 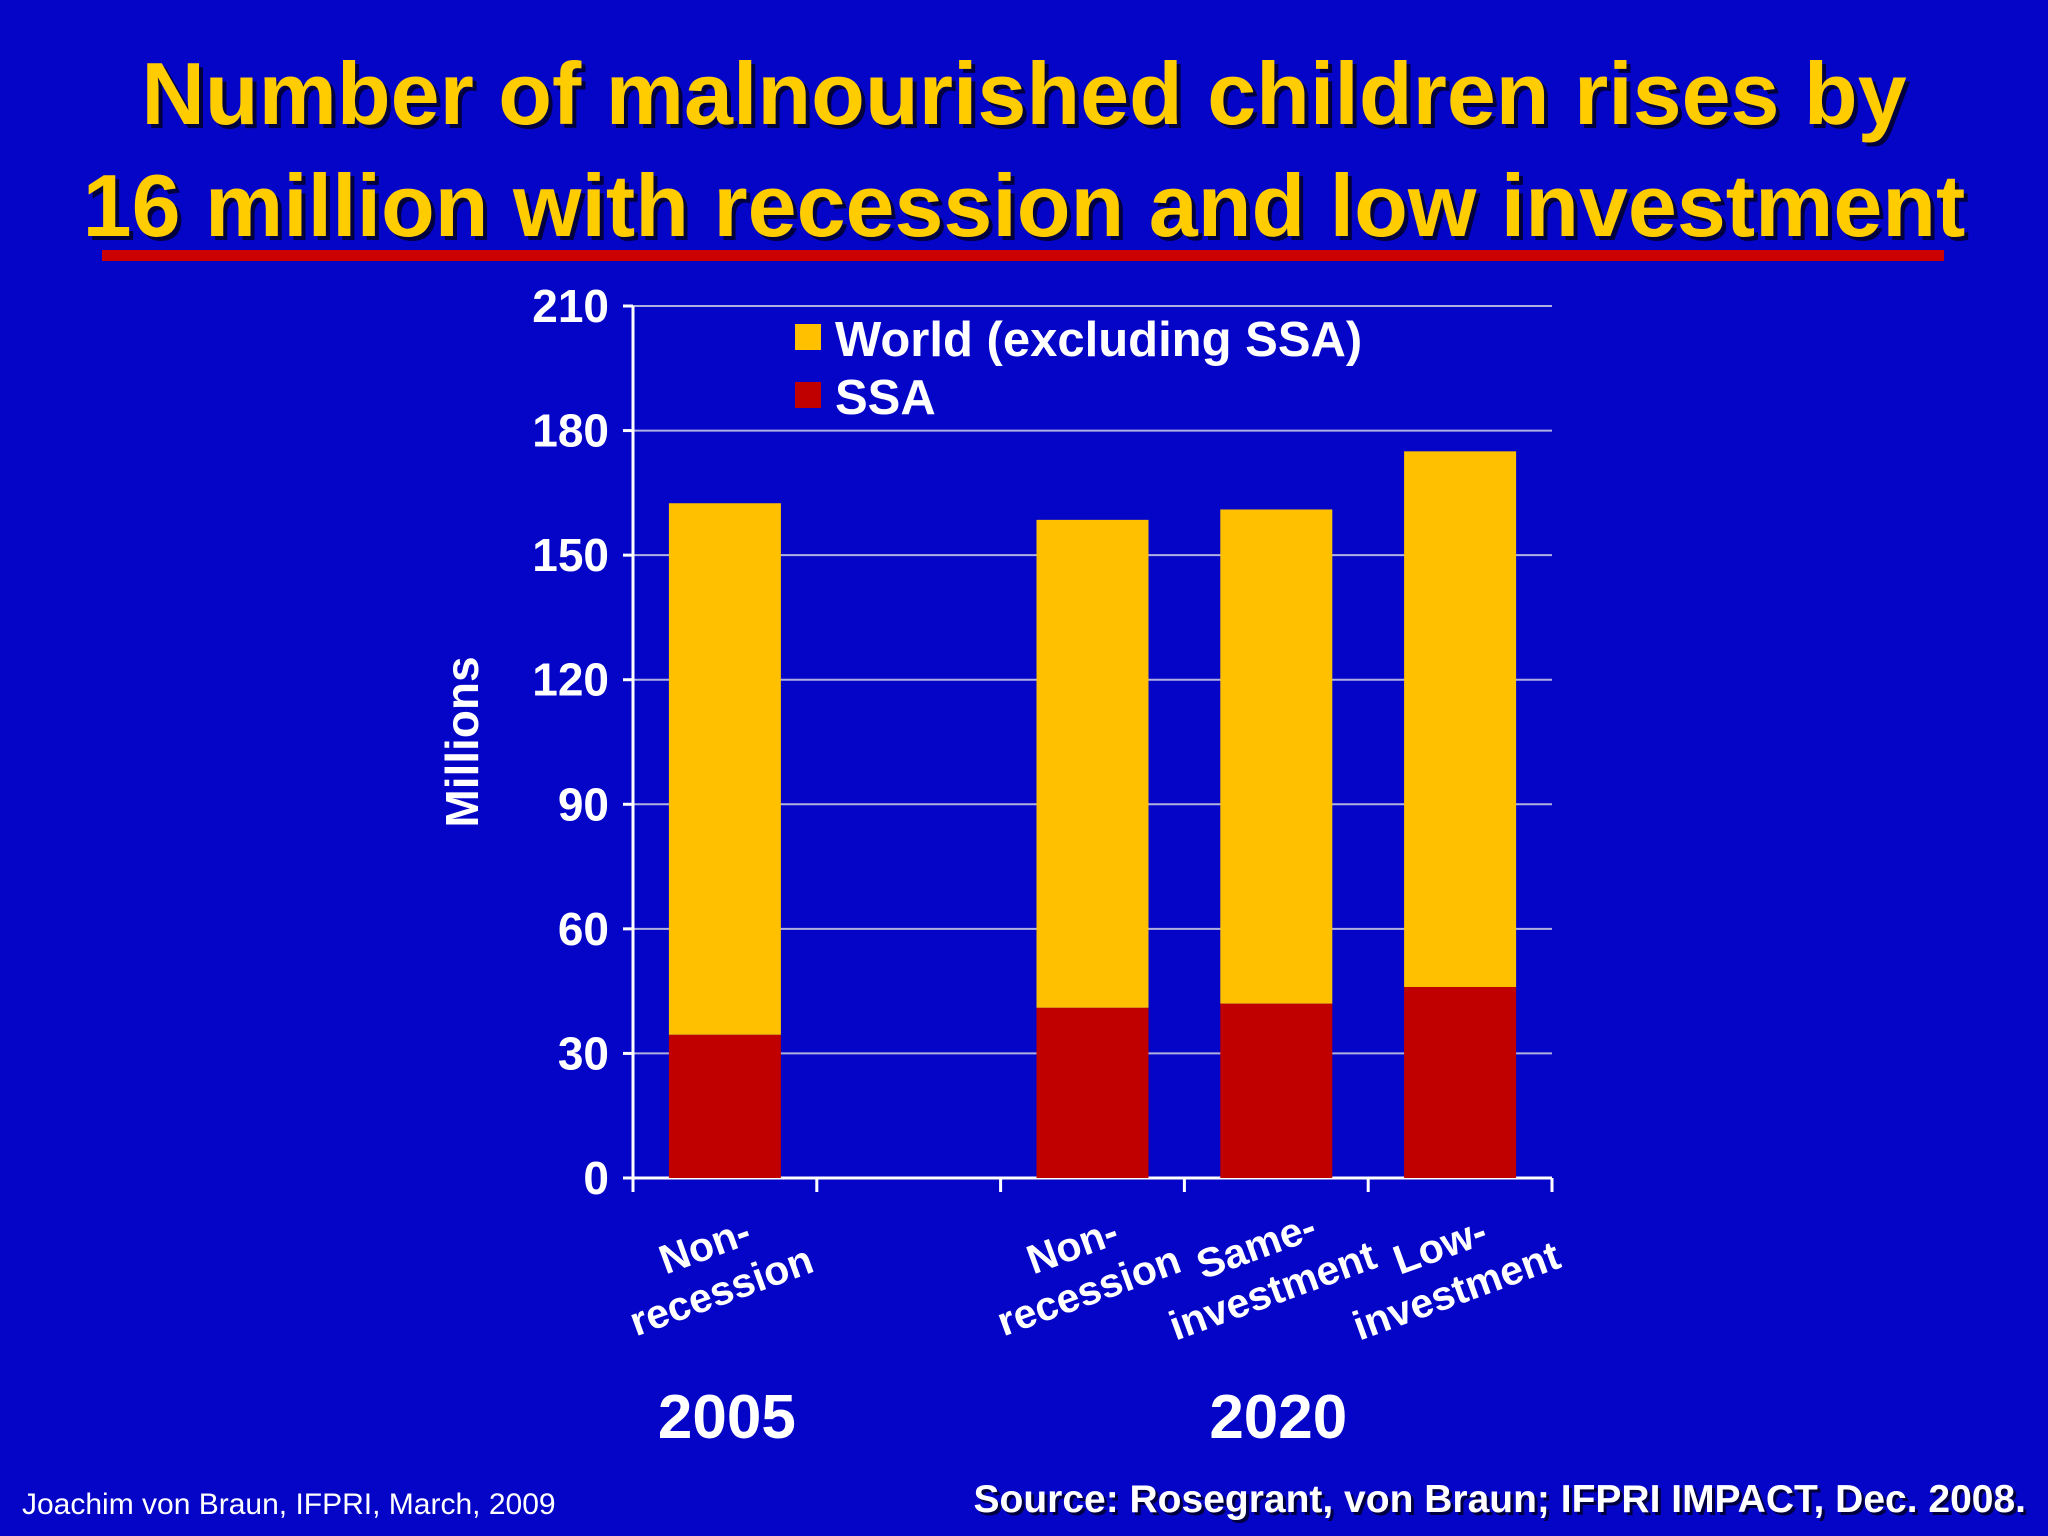 What do you see at coordinates (289, 1504) in the screenshot?
I see `author-credit: Joachim von Braun, IFPRI, March, 2009` at bounding box center [289, 1504].